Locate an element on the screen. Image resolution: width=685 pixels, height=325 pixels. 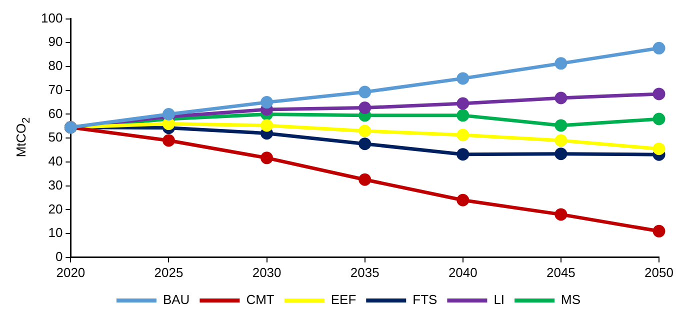
y-tick-label: 90 is located at coordinates (55, 42).